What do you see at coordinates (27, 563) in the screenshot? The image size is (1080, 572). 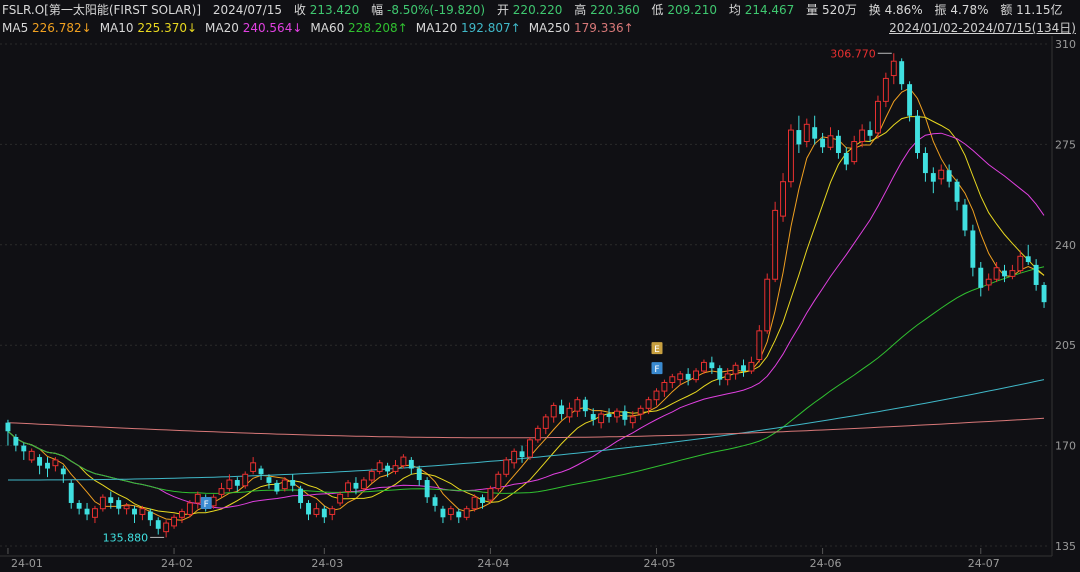 I see `x-tick-label: 24-01` at bounding box center [27, 563].